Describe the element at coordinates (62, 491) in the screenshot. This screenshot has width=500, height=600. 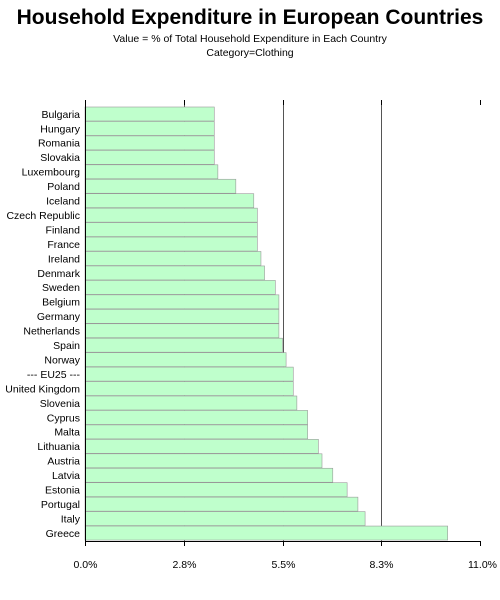
I see `category-label: Estonia` at that location.